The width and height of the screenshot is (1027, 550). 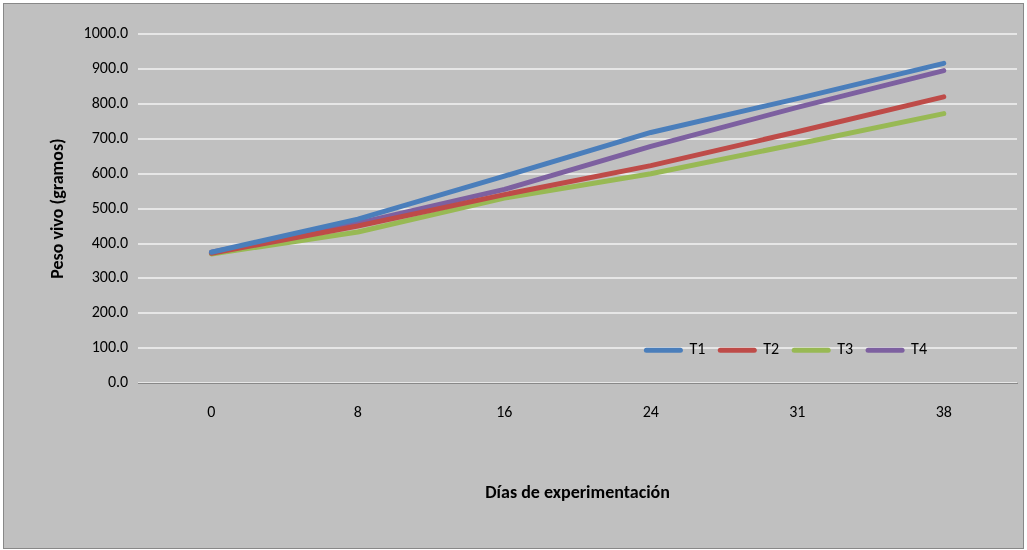 I want to click on legend-label: T1, so click(x=697, y=349).